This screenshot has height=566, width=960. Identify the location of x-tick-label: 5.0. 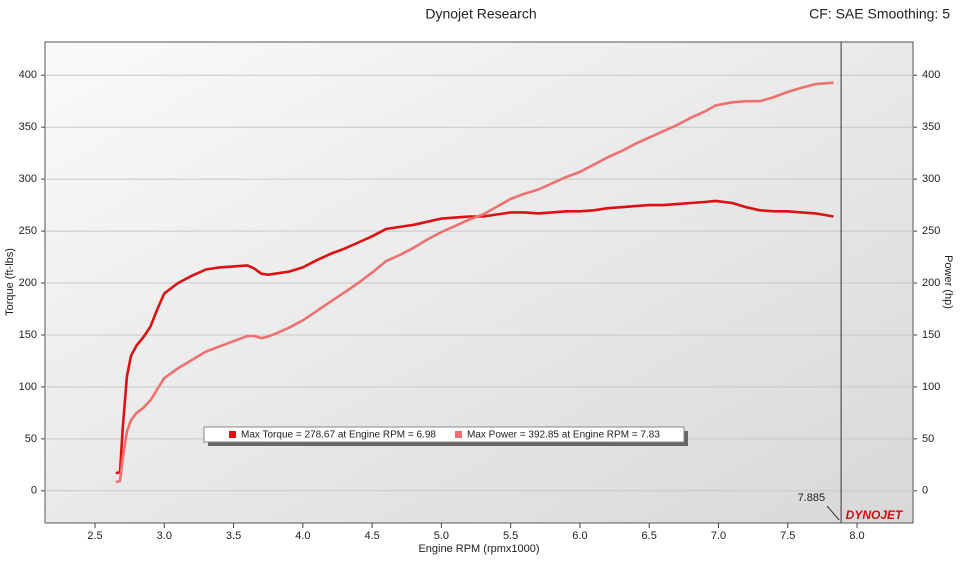
(441, 536).